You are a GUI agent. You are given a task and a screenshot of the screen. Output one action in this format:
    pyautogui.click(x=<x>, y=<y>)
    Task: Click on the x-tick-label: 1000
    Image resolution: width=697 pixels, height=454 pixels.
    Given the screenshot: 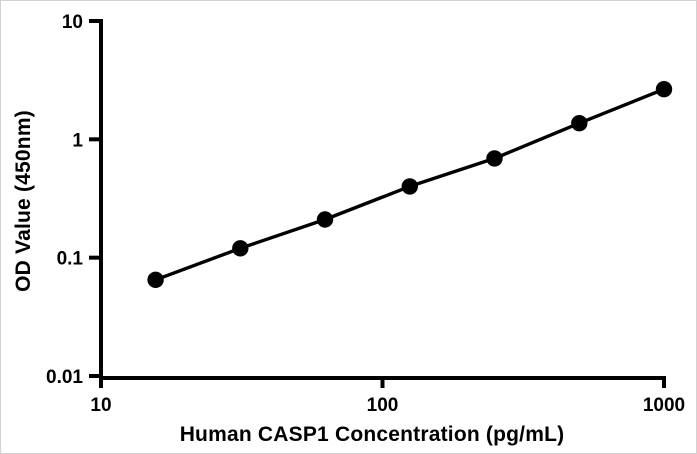 What is the action you would take?
    pyautogui.click(x=664, y=405)
    